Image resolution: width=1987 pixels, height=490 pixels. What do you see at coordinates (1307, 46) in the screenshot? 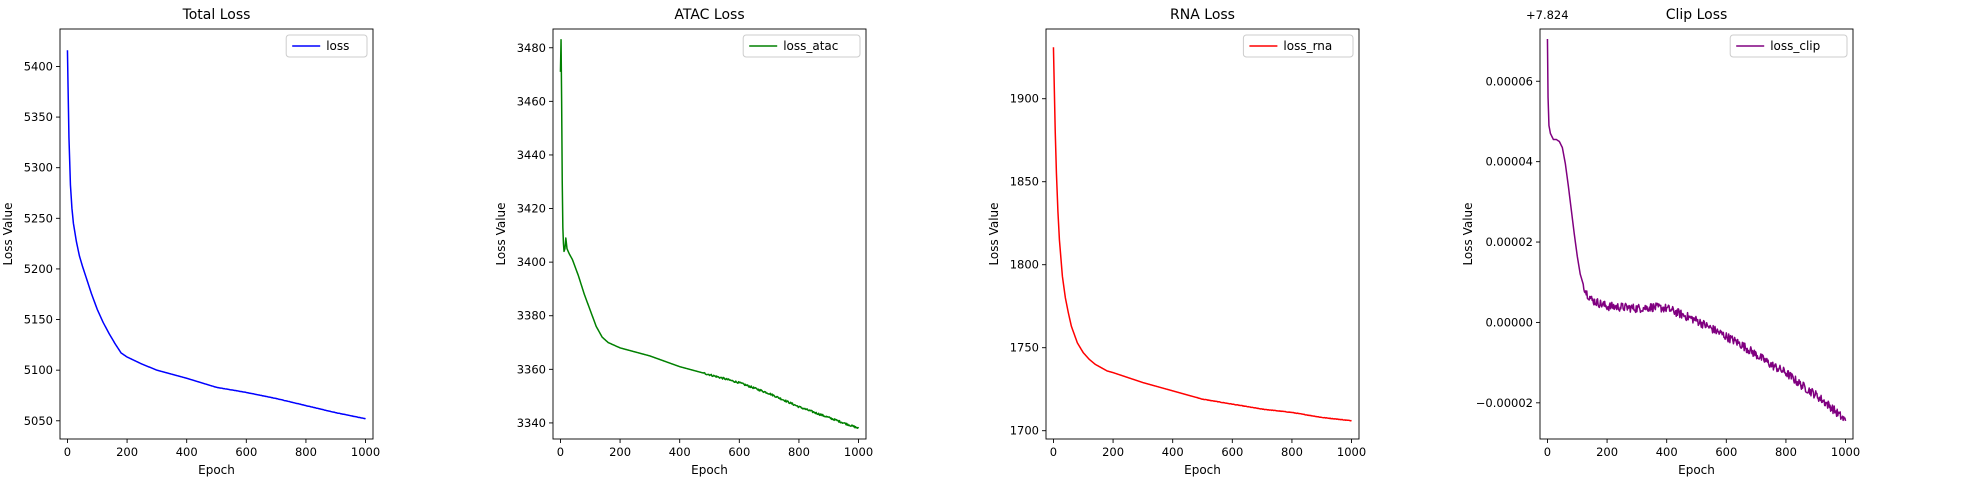
I see `legend-label: loss_rna` at bounding box center [1307, 46].